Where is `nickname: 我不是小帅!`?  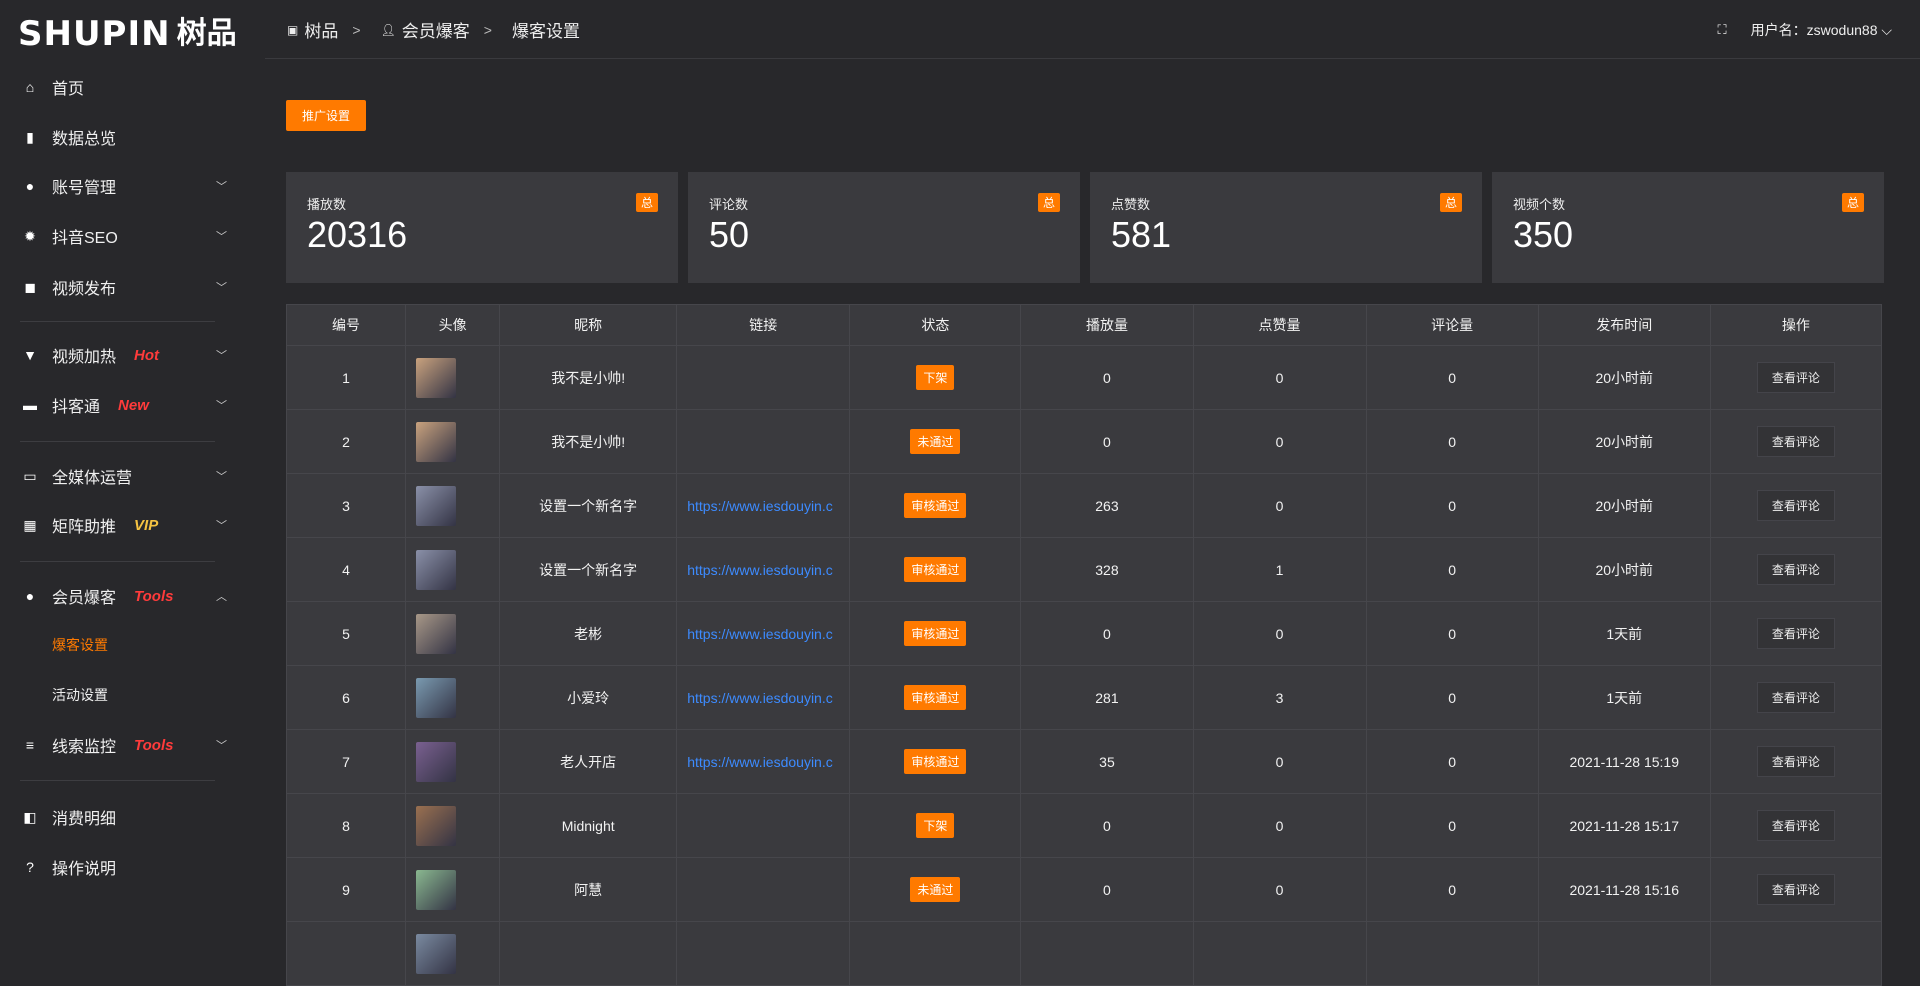 nickname: 我不是小帅! is located at coordinates (588, 377).